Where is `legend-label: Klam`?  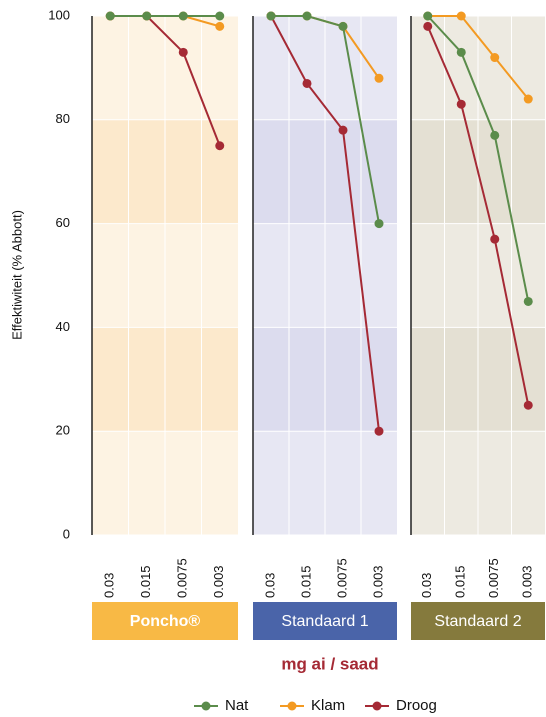
legend-label: Klam is located at coordinates (328, 705).